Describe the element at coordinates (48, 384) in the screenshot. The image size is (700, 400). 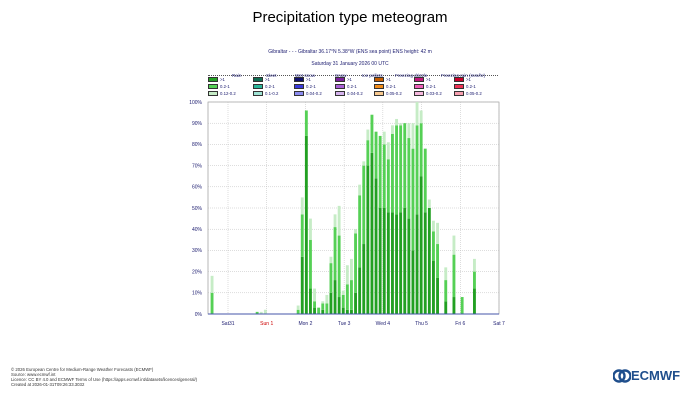
I see `footer-created: Created at 2026-01-31T09:26:33.3032` at that location.